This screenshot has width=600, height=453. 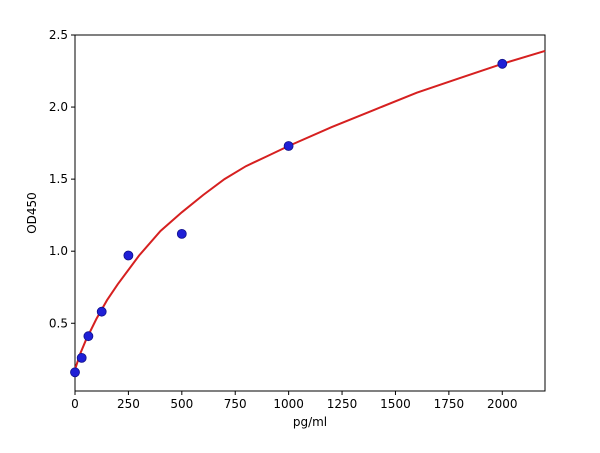 What do you see at coordinates (58, 107) in the screenshot?
I see `y-tick-label: 2.0` at bounding box center [58, 107].